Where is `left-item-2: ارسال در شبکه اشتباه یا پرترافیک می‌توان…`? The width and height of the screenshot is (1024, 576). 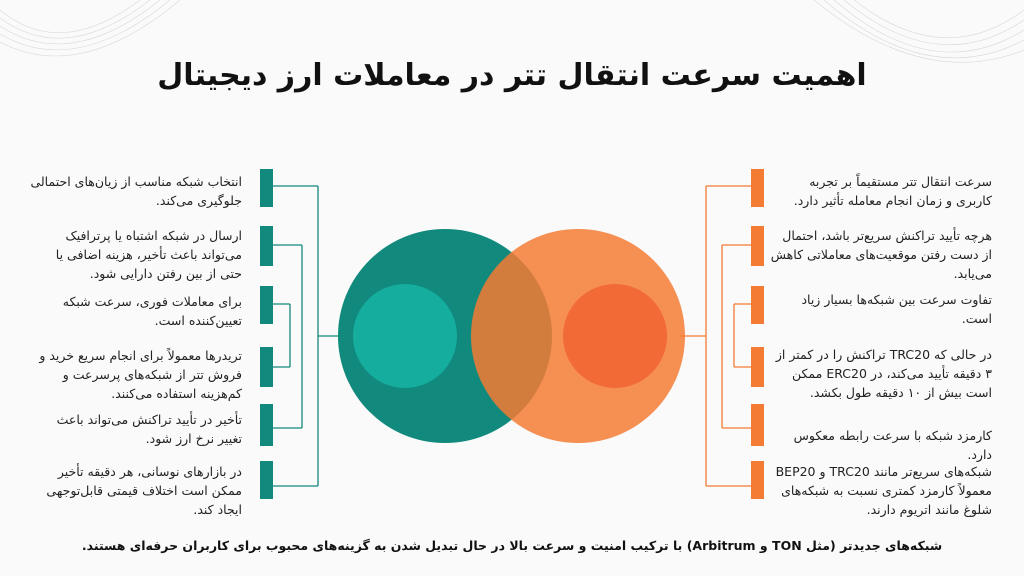 left-item-2: ارسال در شبکه اشتباه یا پرترافیک می‌توان… is located at coordinates (148, 254).